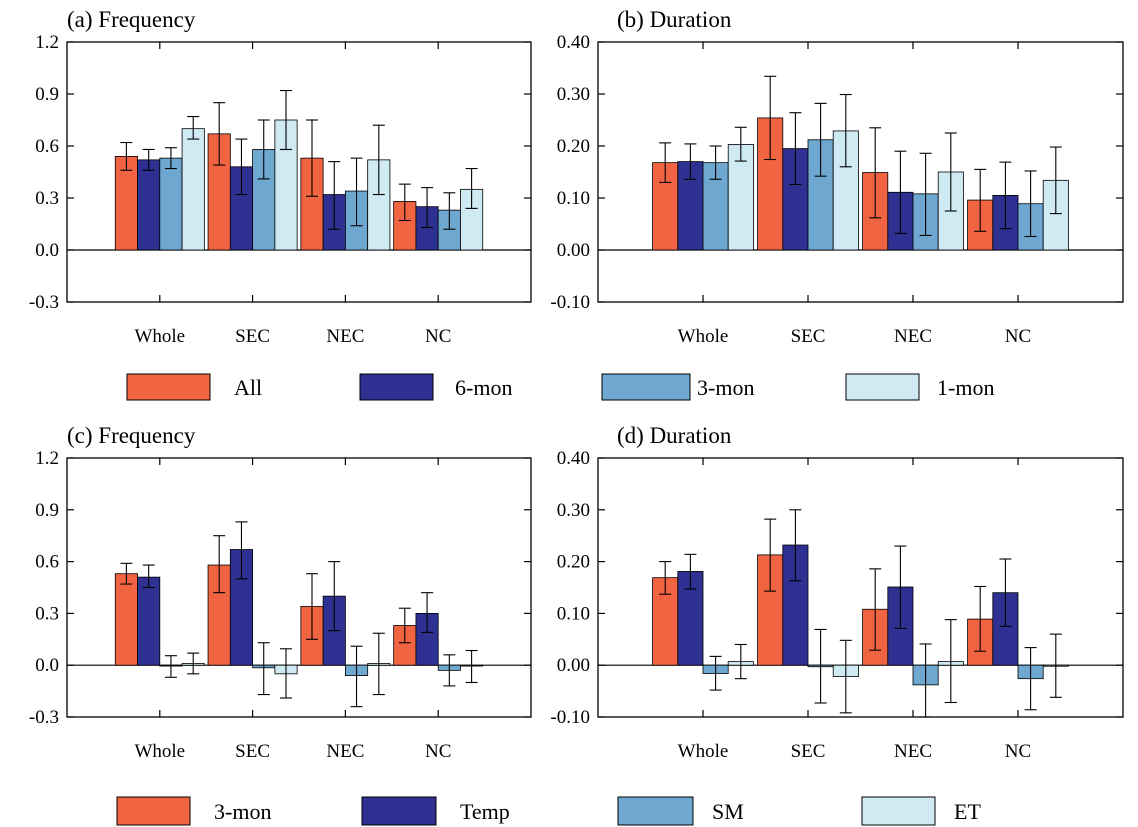 The width and height of the screenshot is (1138, 827). I want to click on panel-title: (b) Duration, so click(674, 19).